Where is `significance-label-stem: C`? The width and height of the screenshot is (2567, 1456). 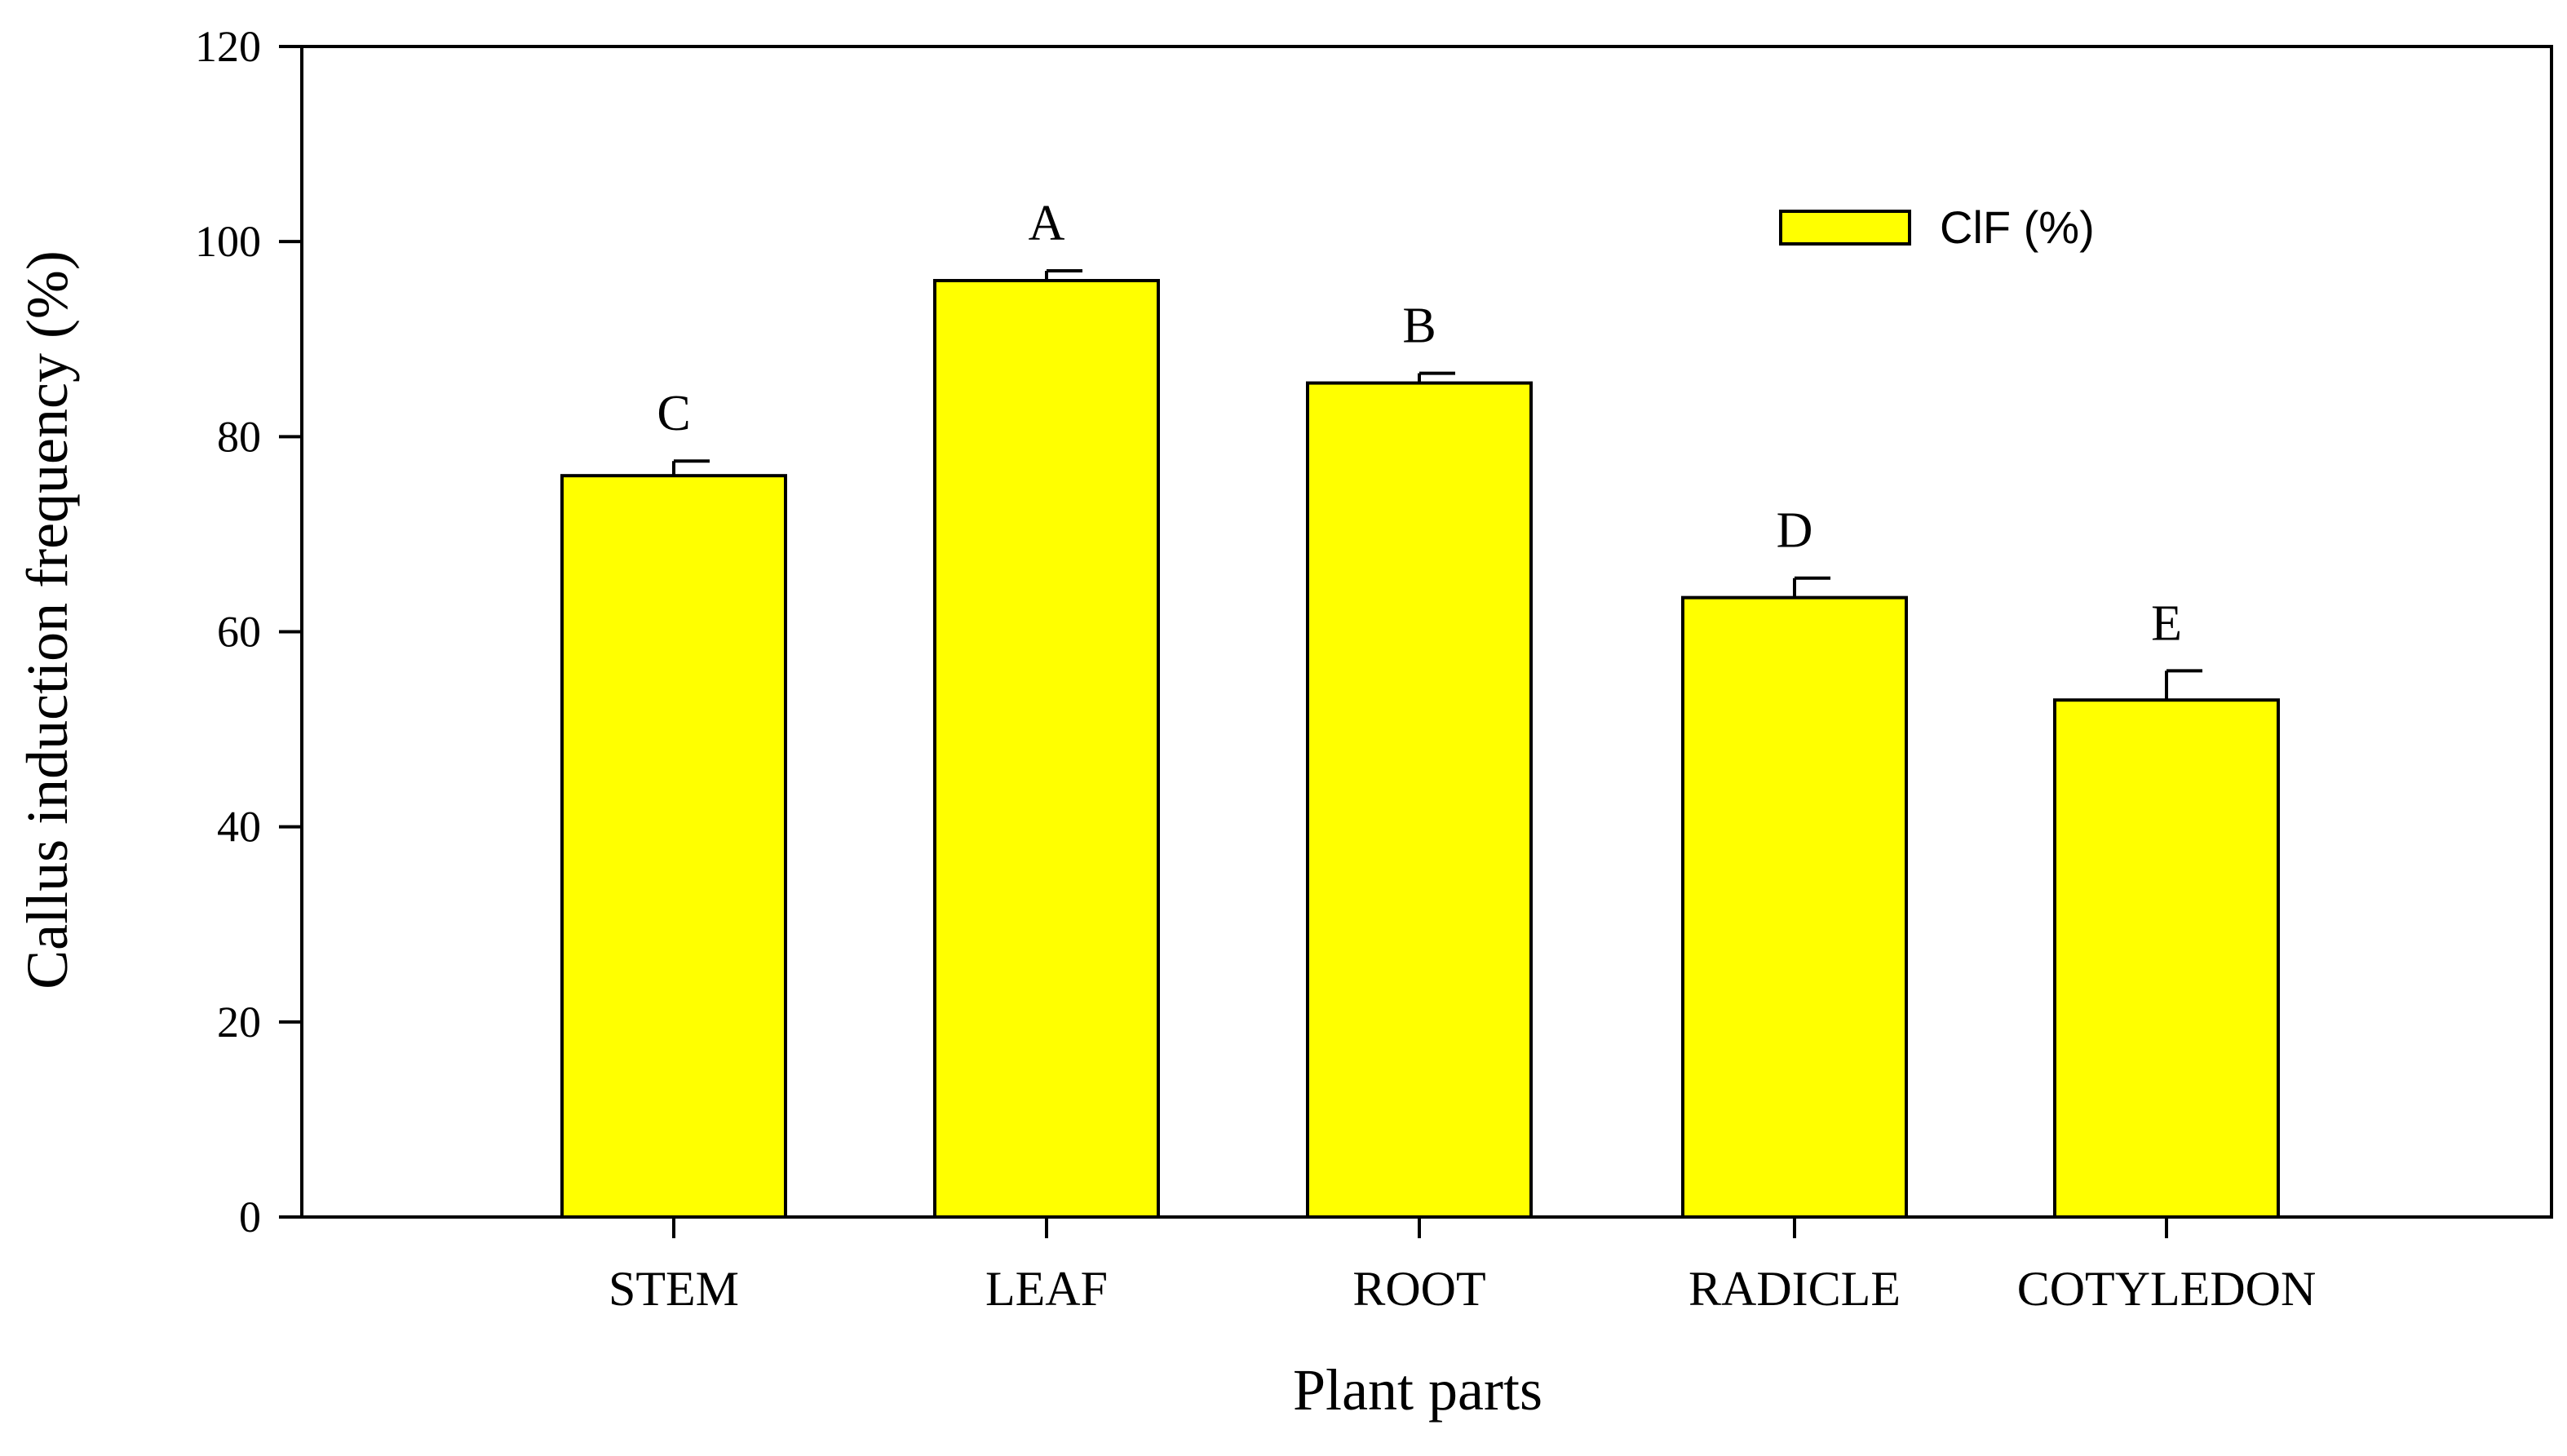 significance-label-stem: C is located at coordinates (674, 413).